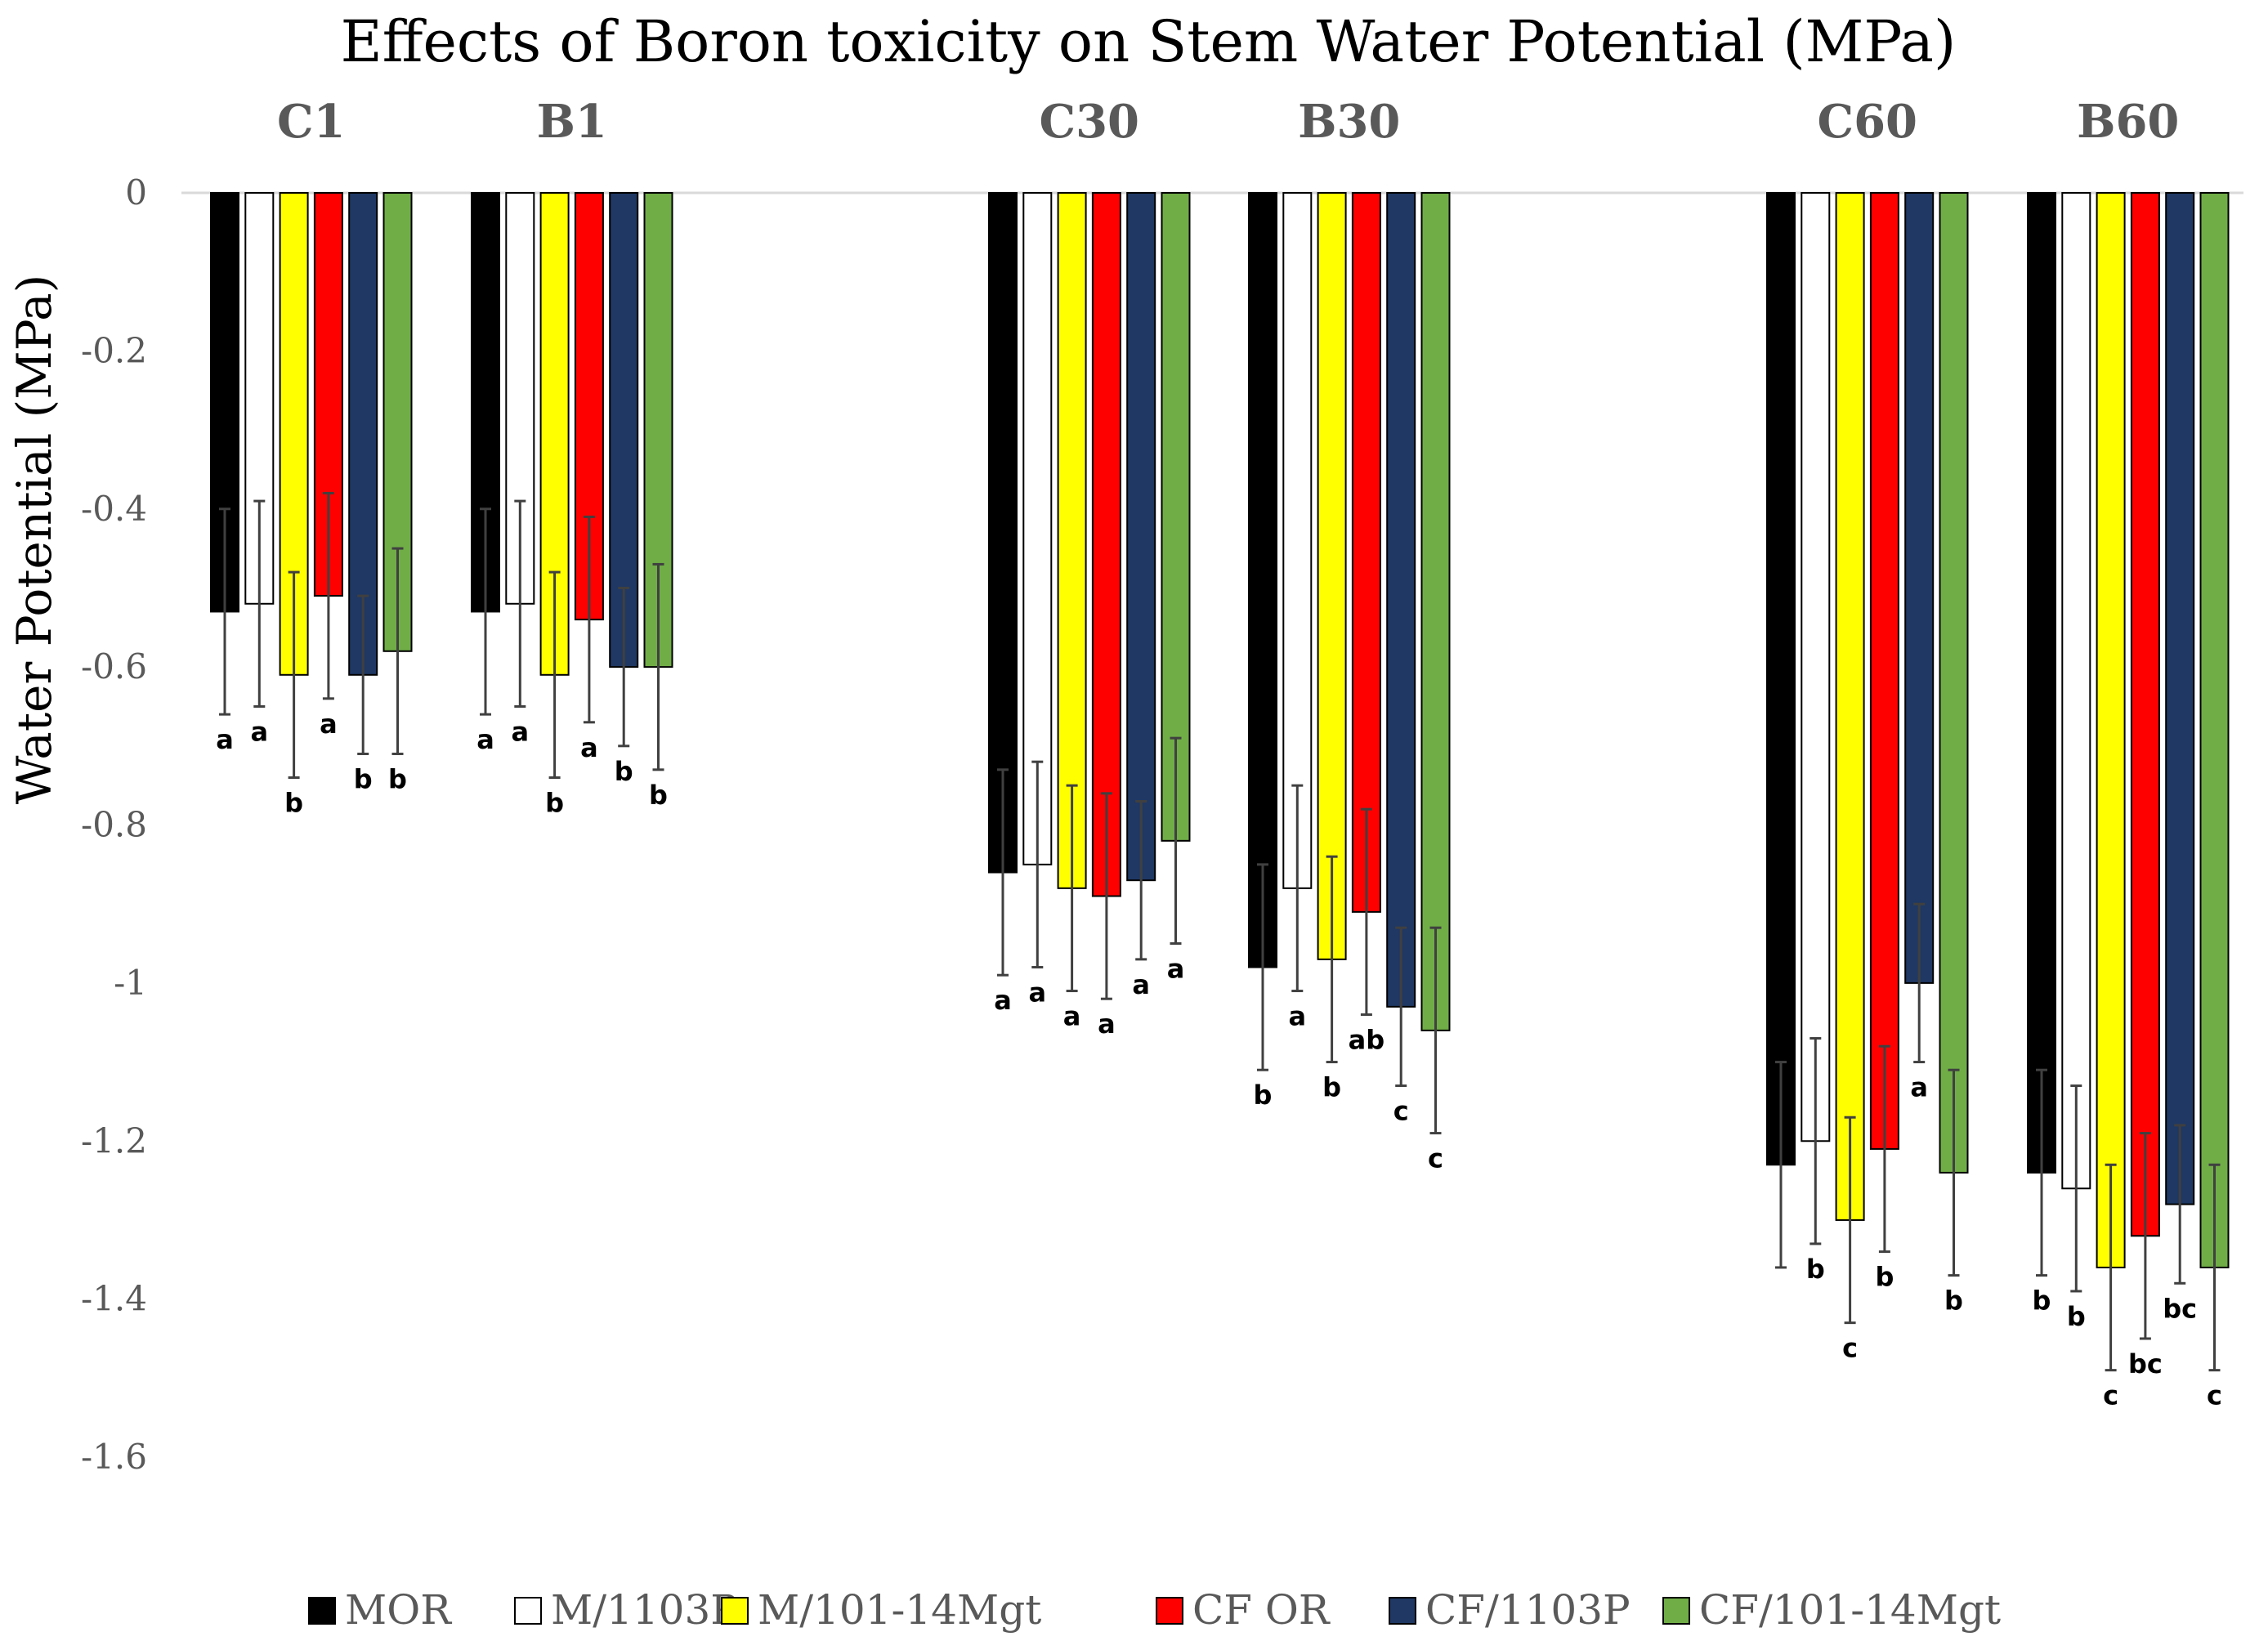 Image resolution: width=2268 pixels, height=1641 pixels. Describe the element at coordinates (1367, 1040) in the screenshot. I see `significance-letter: ab` at that location.